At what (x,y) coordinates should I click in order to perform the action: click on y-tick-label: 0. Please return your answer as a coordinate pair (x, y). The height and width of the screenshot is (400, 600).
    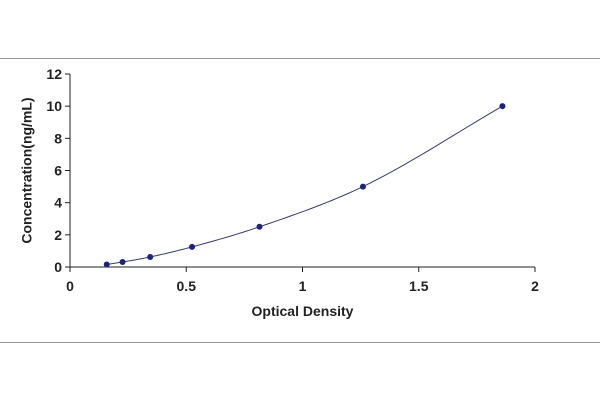
    Looking at the image, I should click on (58, 267).